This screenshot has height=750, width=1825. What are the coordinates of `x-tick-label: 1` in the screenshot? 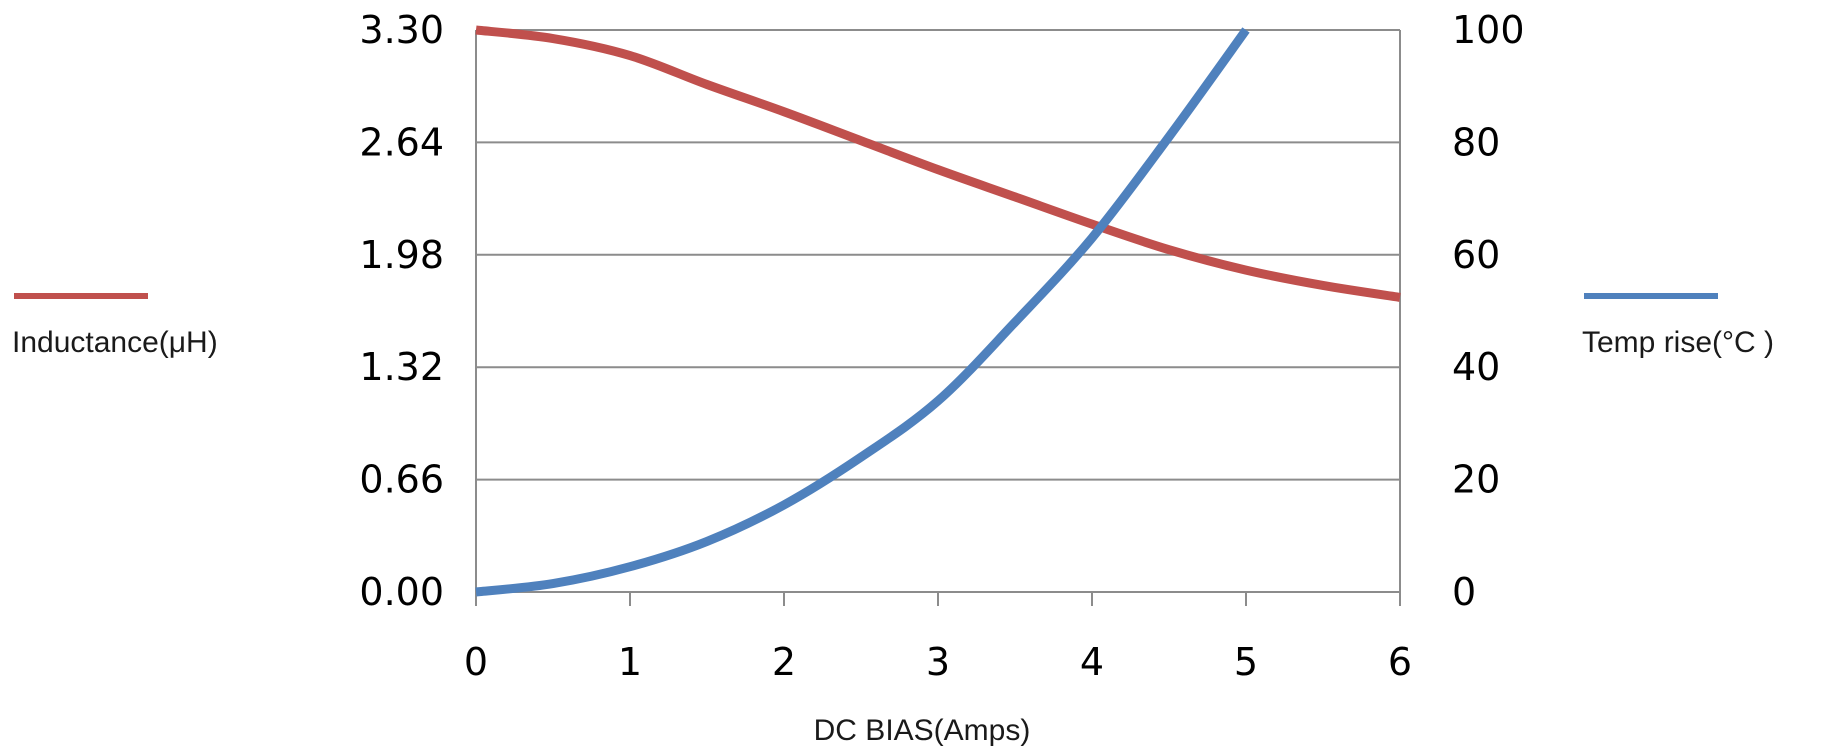 It's located at (630, 662).